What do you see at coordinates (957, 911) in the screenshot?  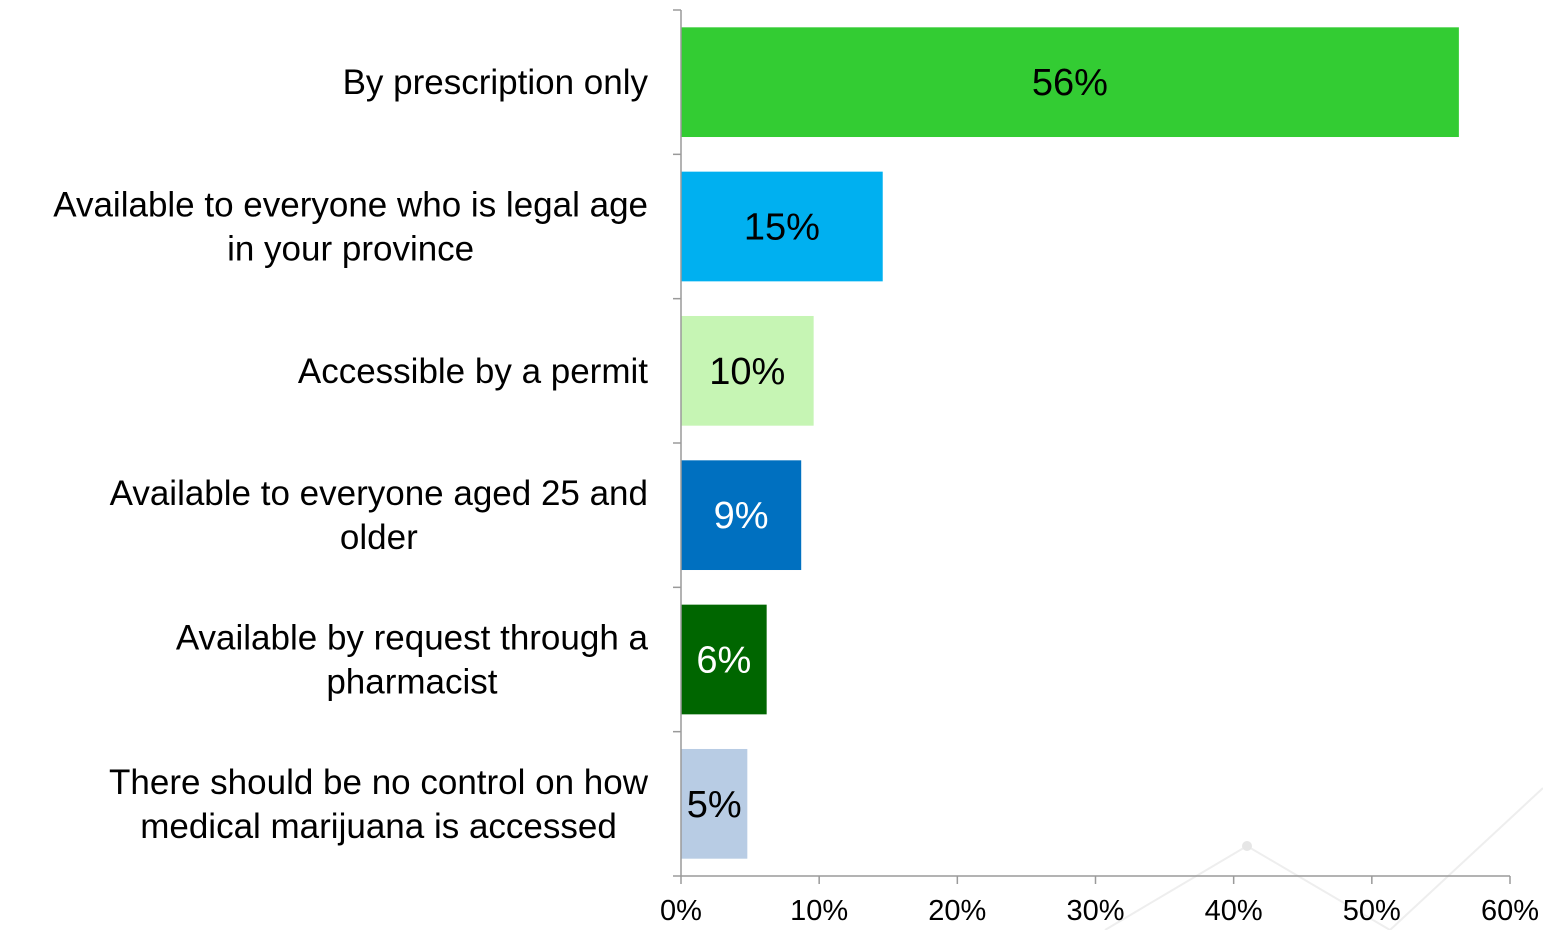 I see `x-tick-label-2: 20%` at bounding box center [957, 911].